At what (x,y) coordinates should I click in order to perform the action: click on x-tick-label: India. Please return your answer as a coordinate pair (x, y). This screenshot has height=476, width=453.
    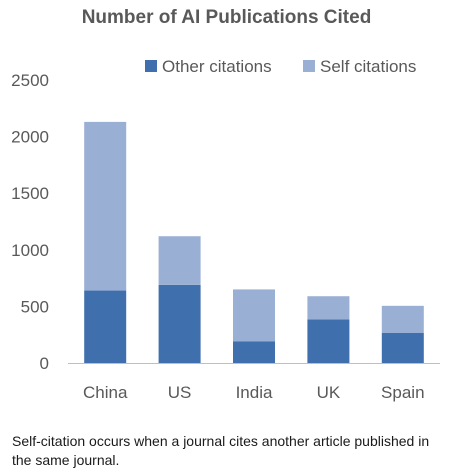
    Looking at the image, I should click on (254, 392).